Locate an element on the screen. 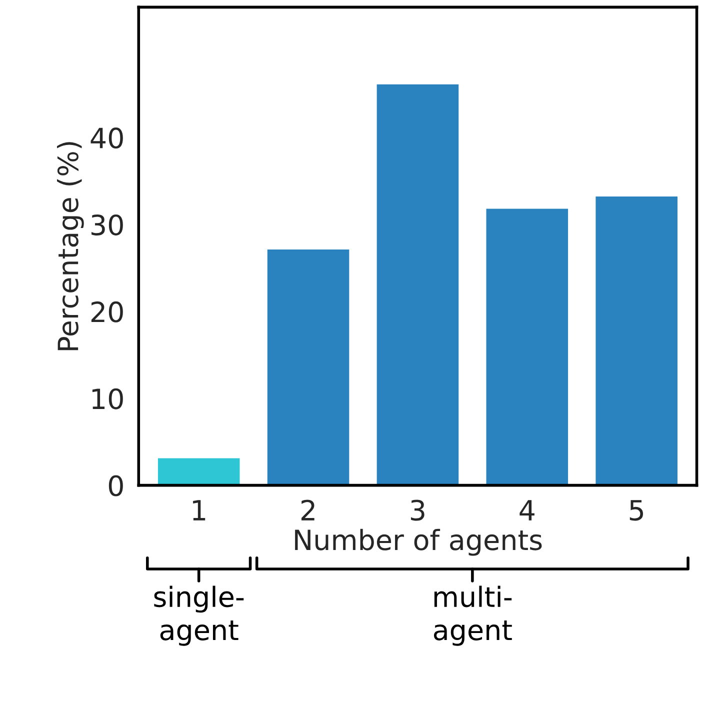 Image resolution: width=711 pixels, height=719 pixels. y-tick-label: 0 is located at coordinates (115, 485).